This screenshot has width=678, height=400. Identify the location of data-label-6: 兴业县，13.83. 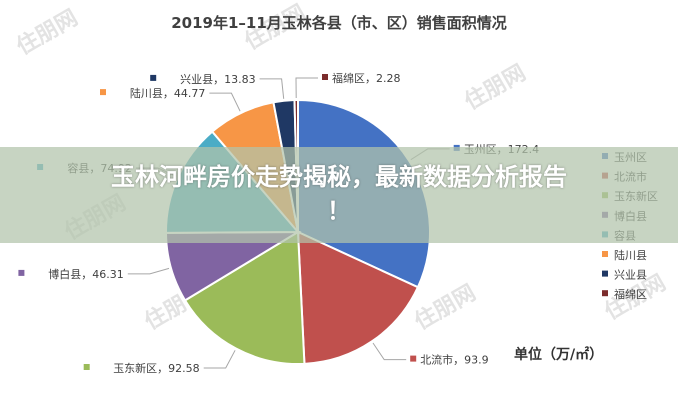
(218, 79).